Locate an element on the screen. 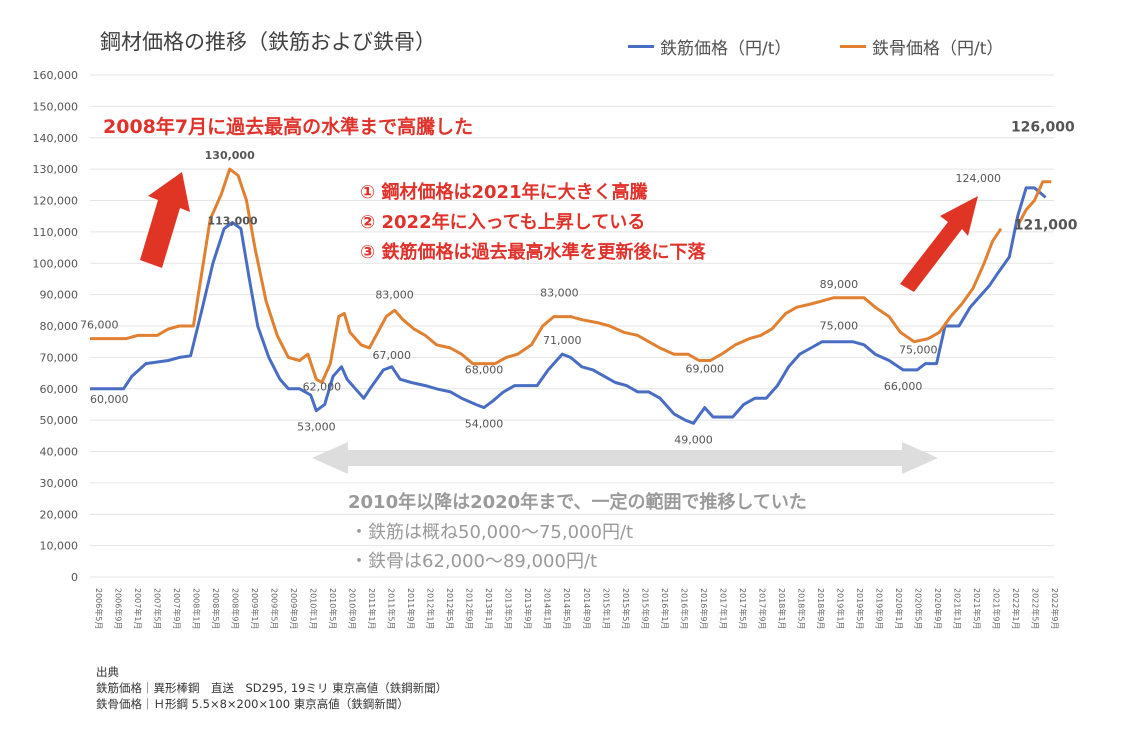  x-tick-label: 2022年5月 is located at coordinates (1035, 608).